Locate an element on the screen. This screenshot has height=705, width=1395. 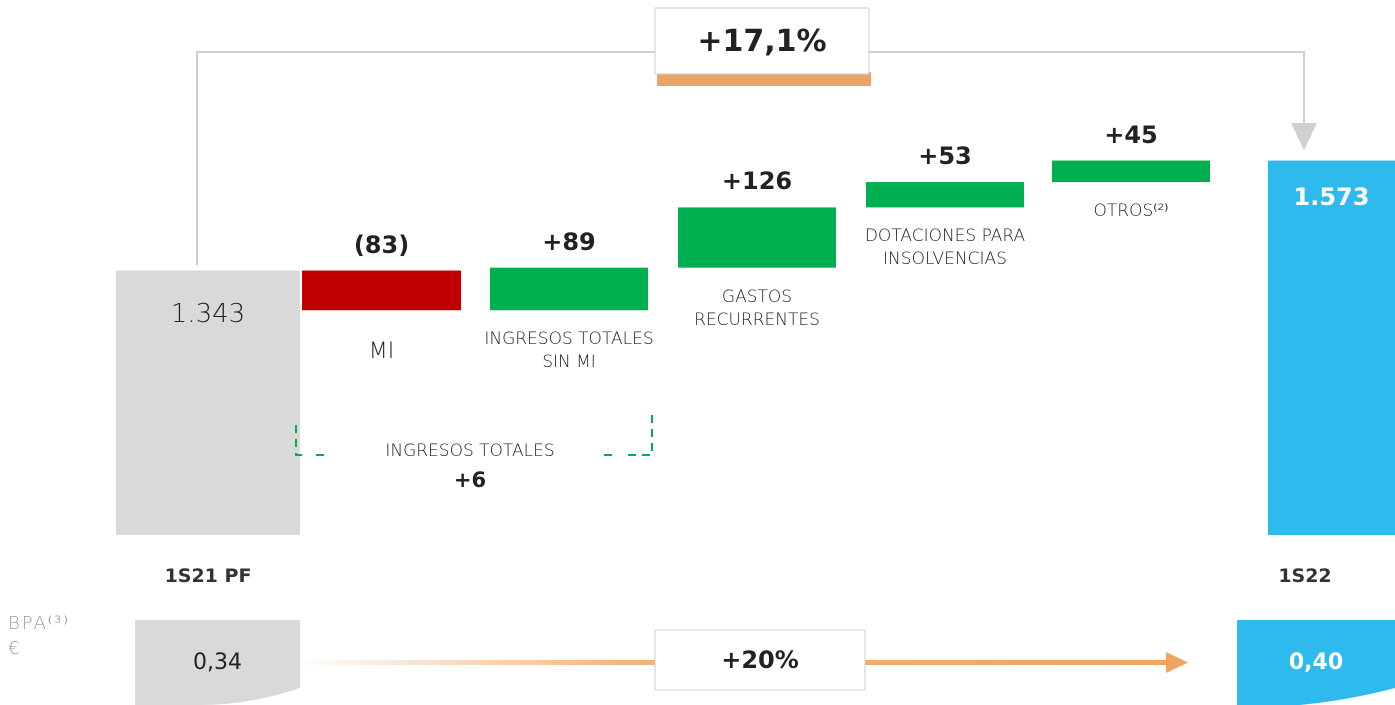
eps-value: 0,34 is located at coordinates (217, 662).